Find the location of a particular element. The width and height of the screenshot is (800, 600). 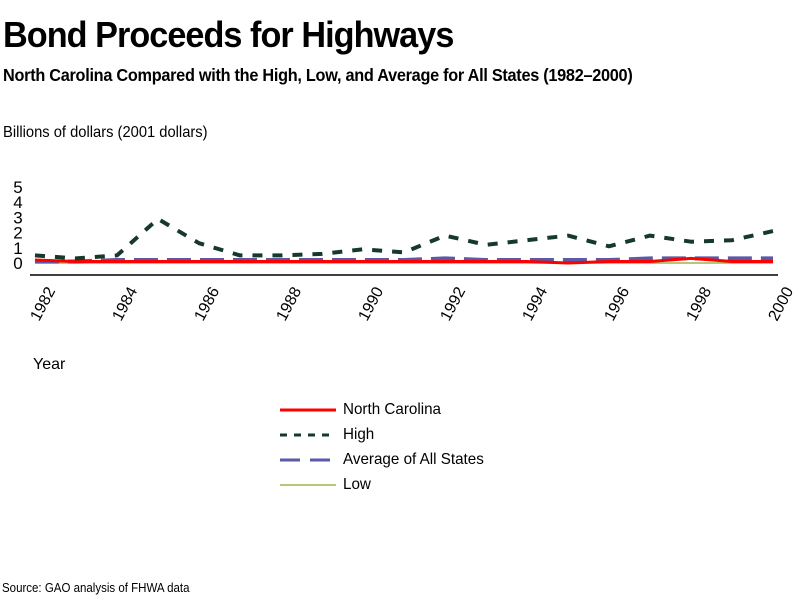

legend-item-north-carolina: North Carolina is located at coordinates (385, 409).